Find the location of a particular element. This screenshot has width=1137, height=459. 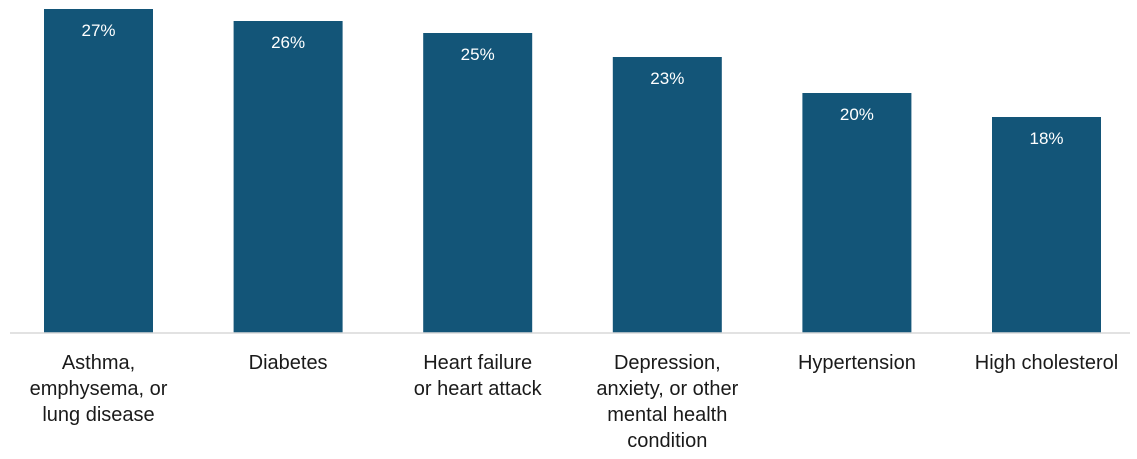

category-label-line: Depression, is located at coordinates (667, 363).